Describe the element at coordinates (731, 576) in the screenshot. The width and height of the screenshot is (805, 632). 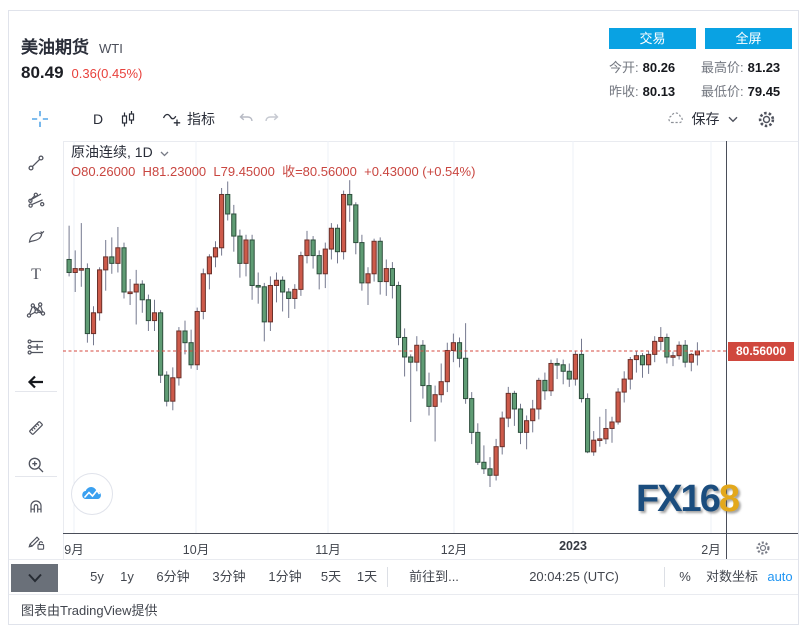
I see `log-scale-button: 对数坐标` at that location.